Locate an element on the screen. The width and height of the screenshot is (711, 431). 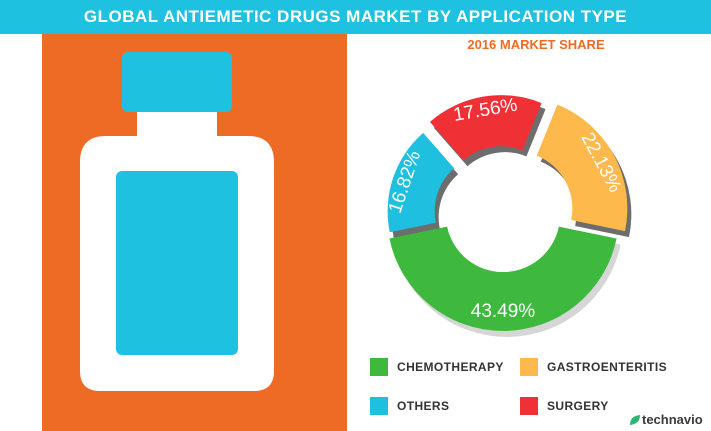
header-bar is located at coordinates (355, 17).